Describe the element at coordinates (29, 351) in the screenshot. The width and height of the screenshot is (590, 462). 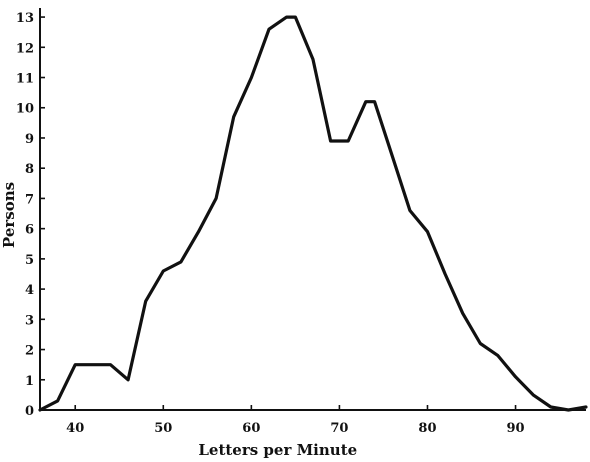
I see `y-tick-label: 2` at that location.